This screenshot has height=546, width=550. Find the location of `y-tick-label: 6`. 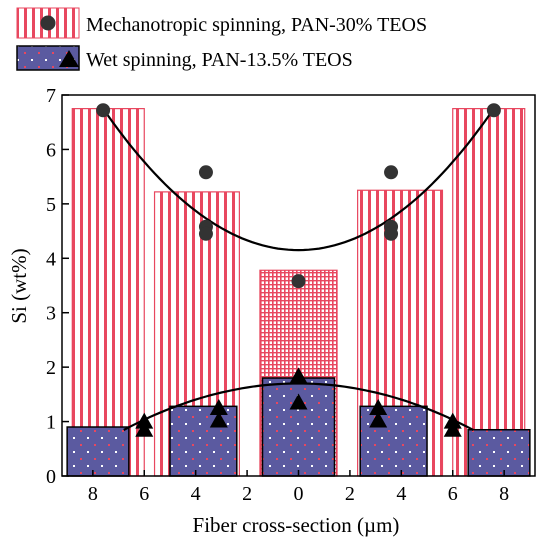

y-tick-label: 6 is located at coordinates (51, 150).